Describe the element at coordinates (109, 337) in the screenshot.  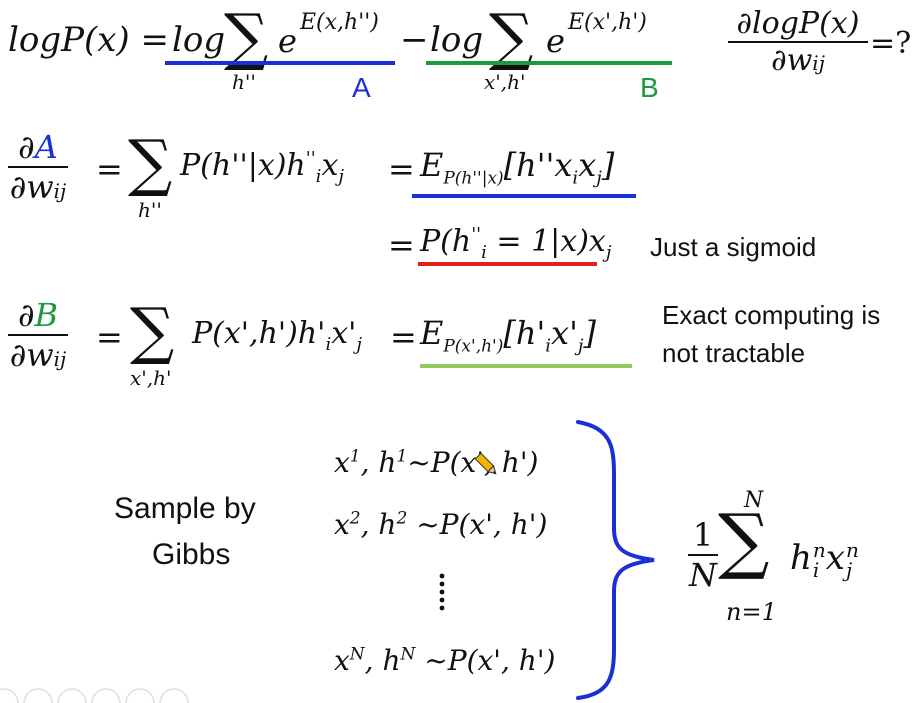
I see `row4-eq1: =` at that location.